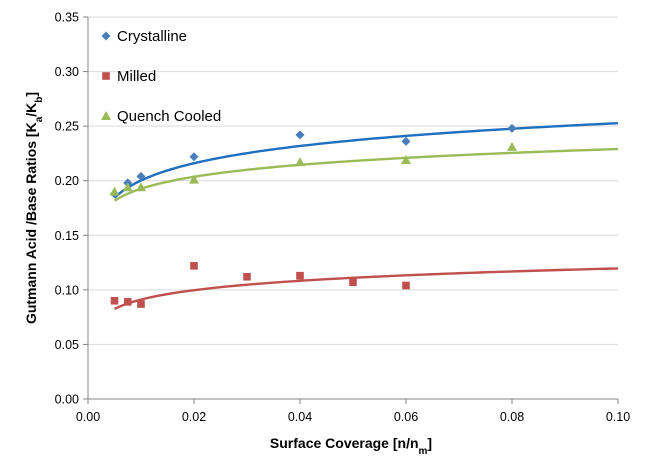 The image size is (648, 456). Describe the element at coordinates (67, 290) in the screenshot. I see `y-tick-label: 0.10` at that location.